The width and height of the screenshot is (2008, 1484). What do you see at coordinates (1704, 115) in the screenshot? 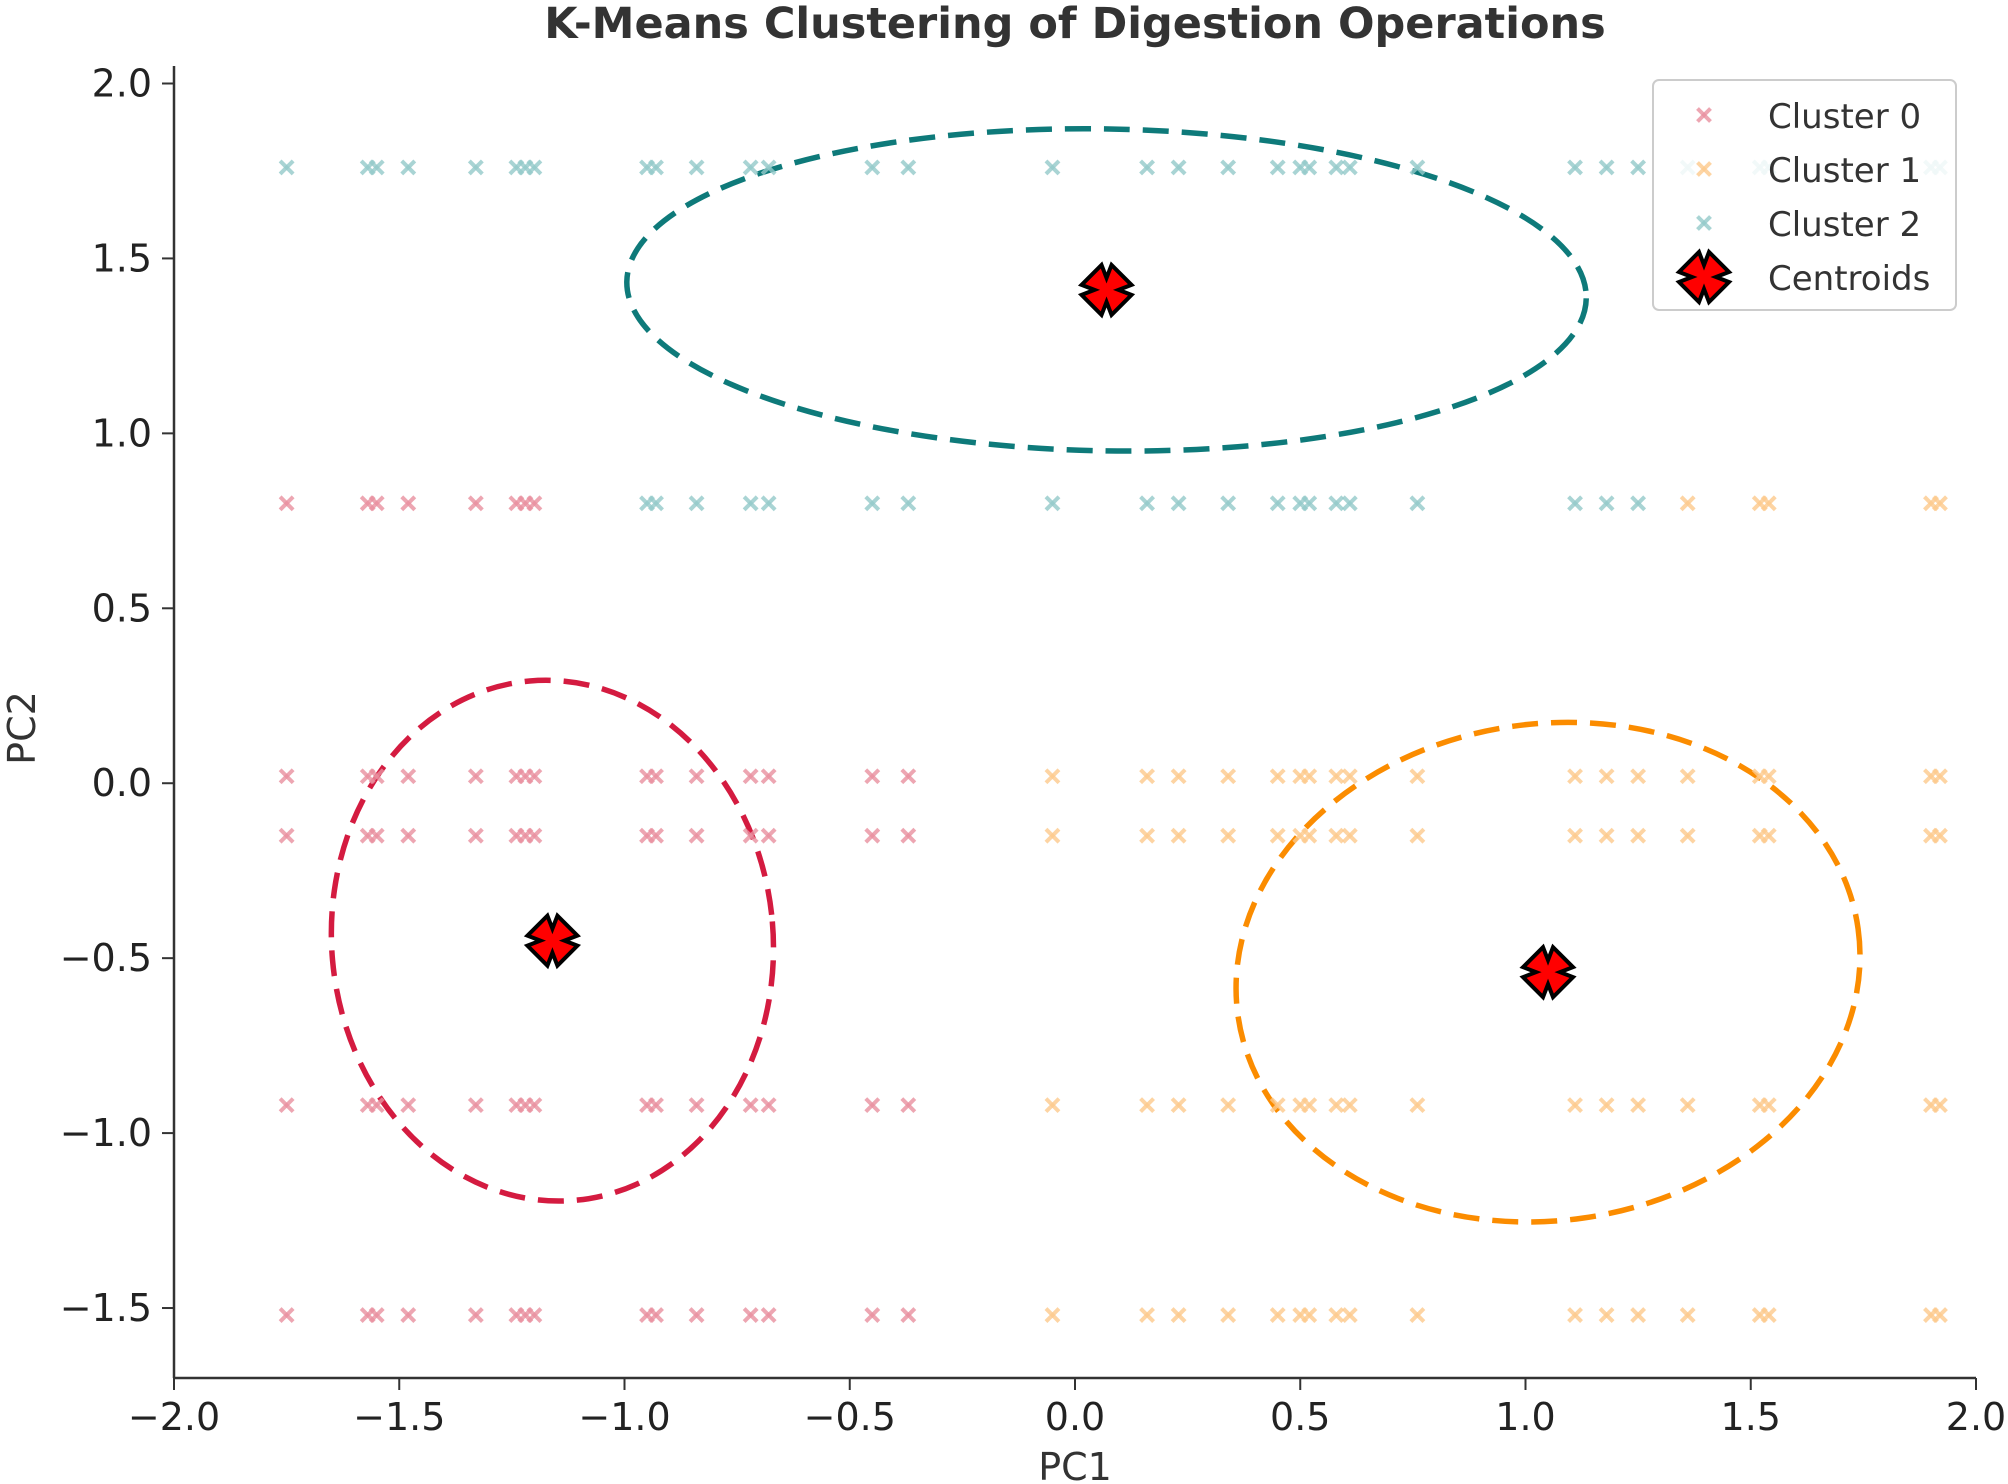
I see `legend-cluster-0-marker` at bounding box center [1704, 115].